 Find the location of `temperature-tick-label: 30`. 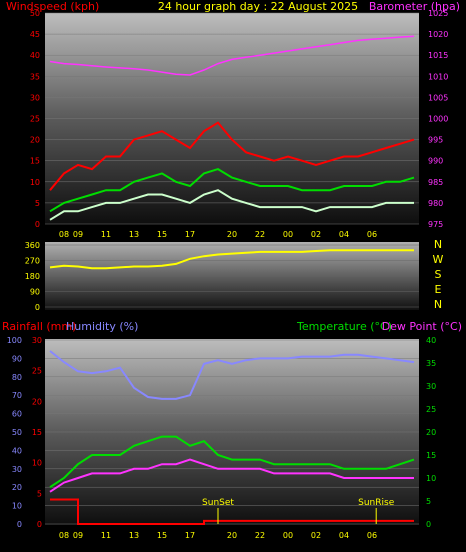

temperature-tick-label: 30 is located at coordinates (431, 386).